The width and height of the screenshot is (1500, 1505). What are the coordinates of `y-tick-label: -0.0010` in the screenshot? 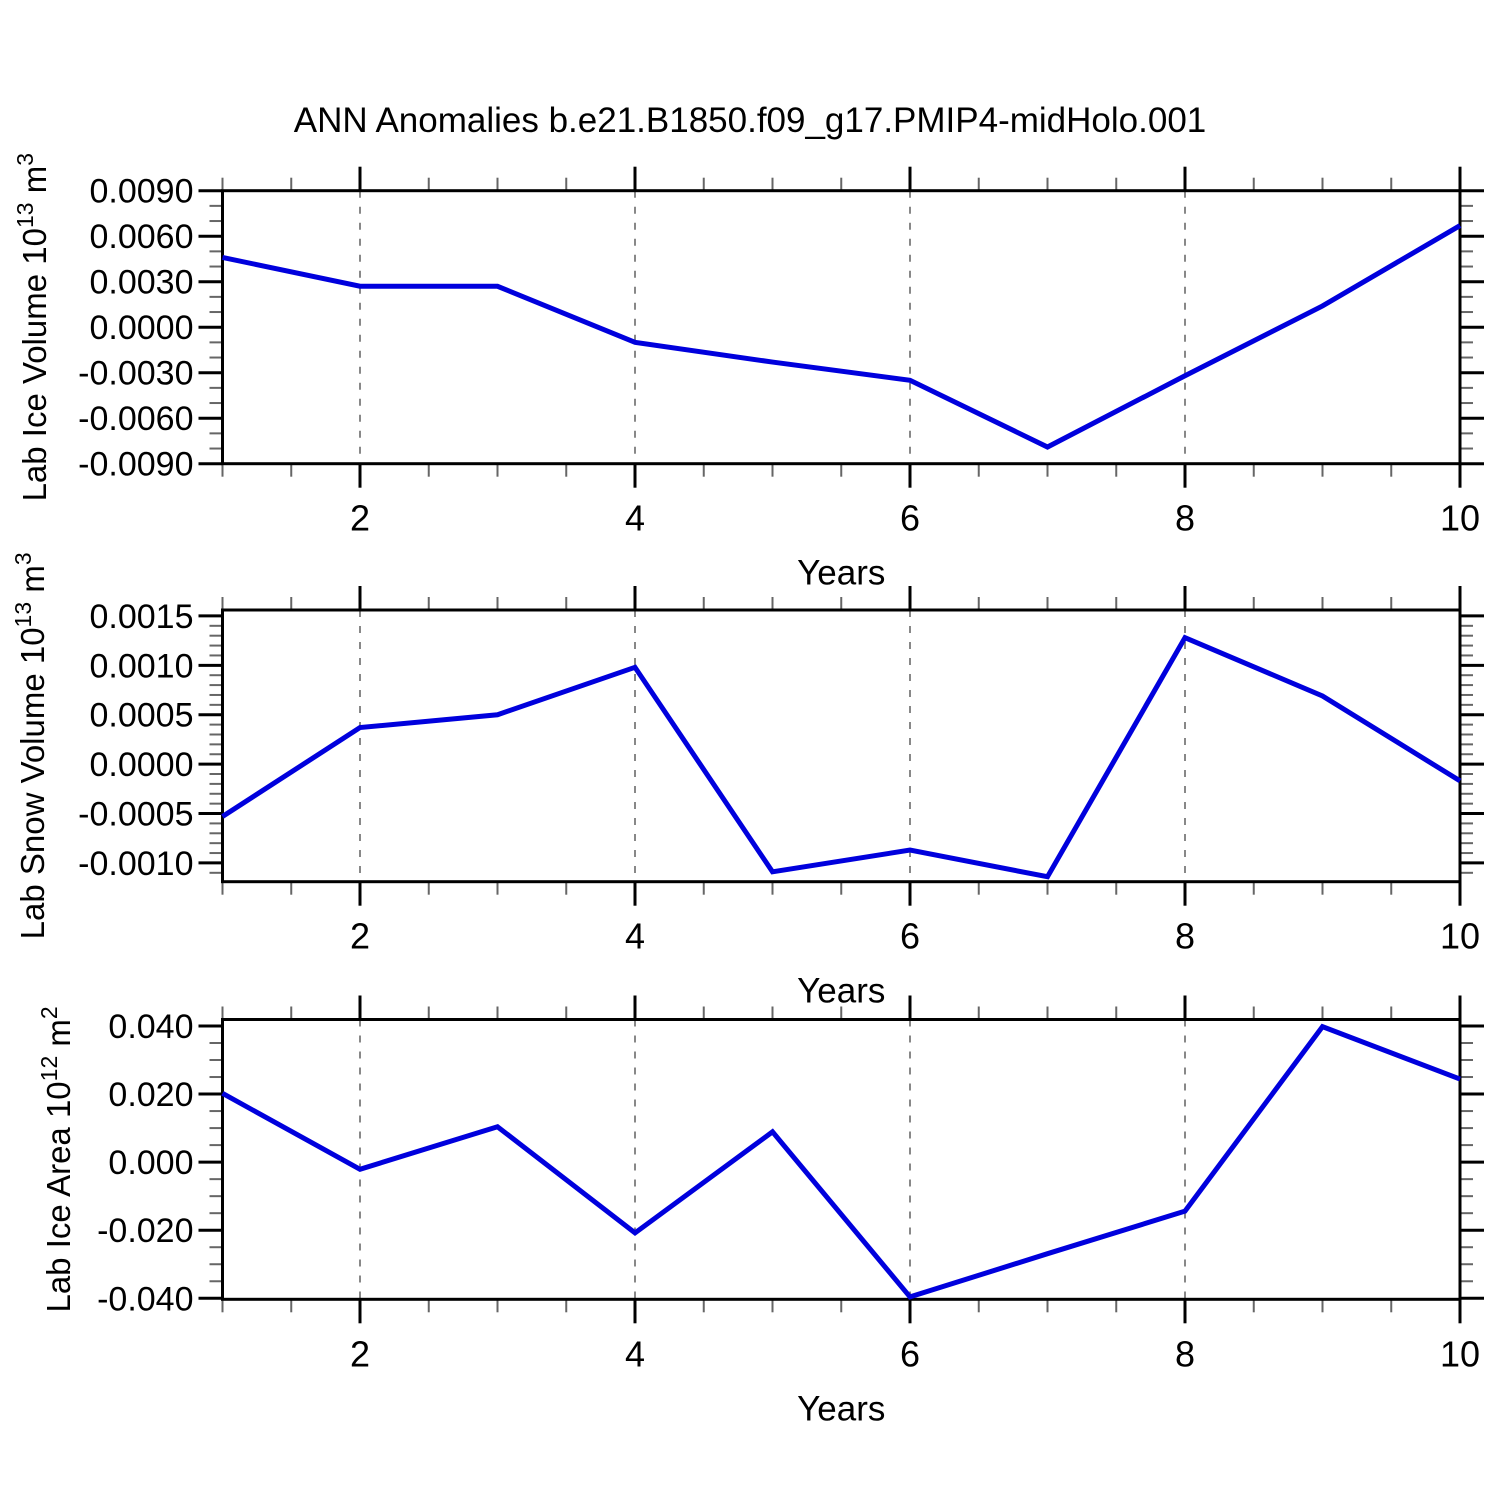 It's located at (135, 864).